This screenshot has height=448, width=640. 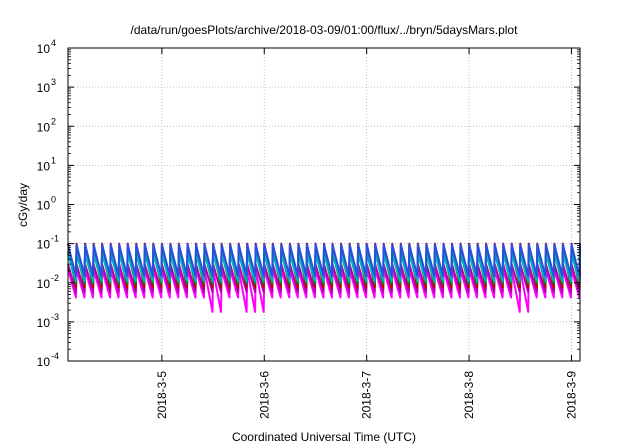 What do you see at coordinates (55, 239) in the screenshot?
I see `y-tick-exponent: -1` at bounding box center [55, 239].